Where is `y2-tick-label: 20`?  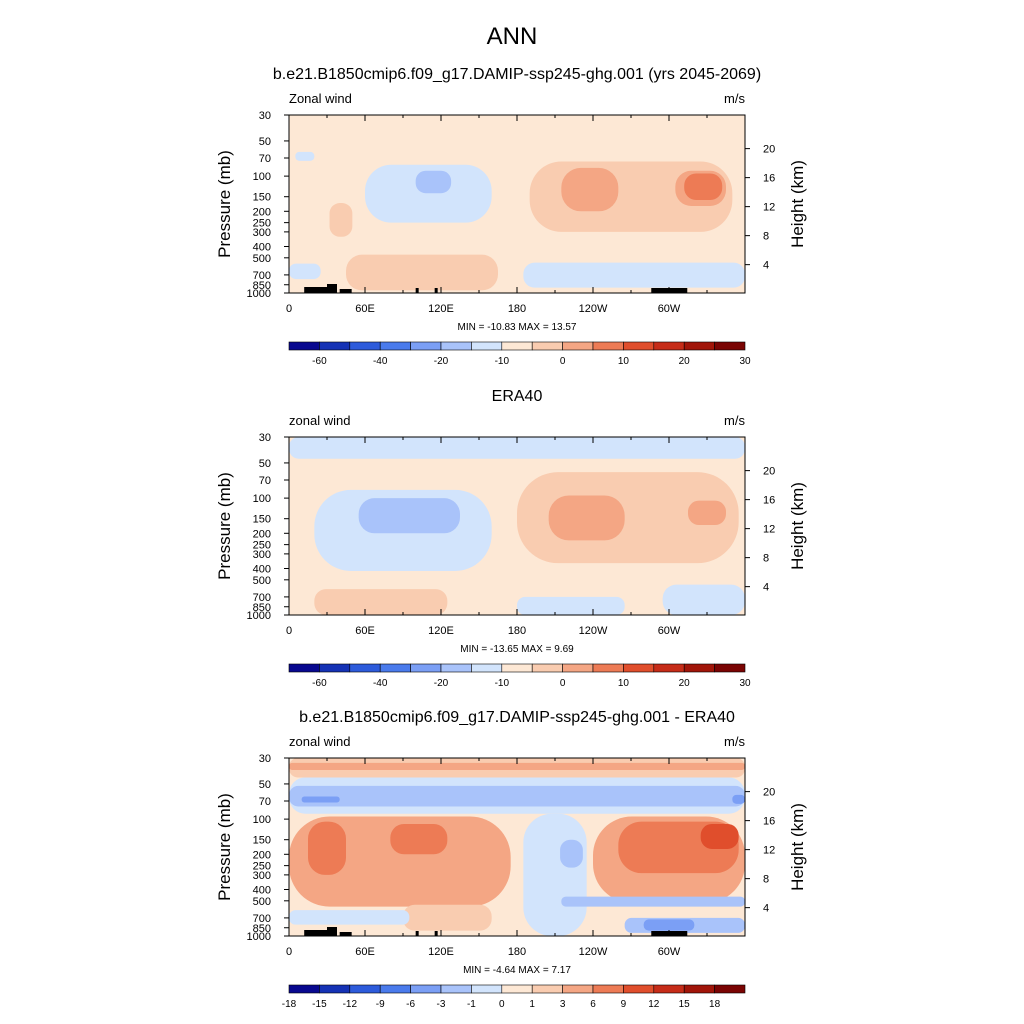
y2-tick-label: 20 is located at coordinates (769, 150).